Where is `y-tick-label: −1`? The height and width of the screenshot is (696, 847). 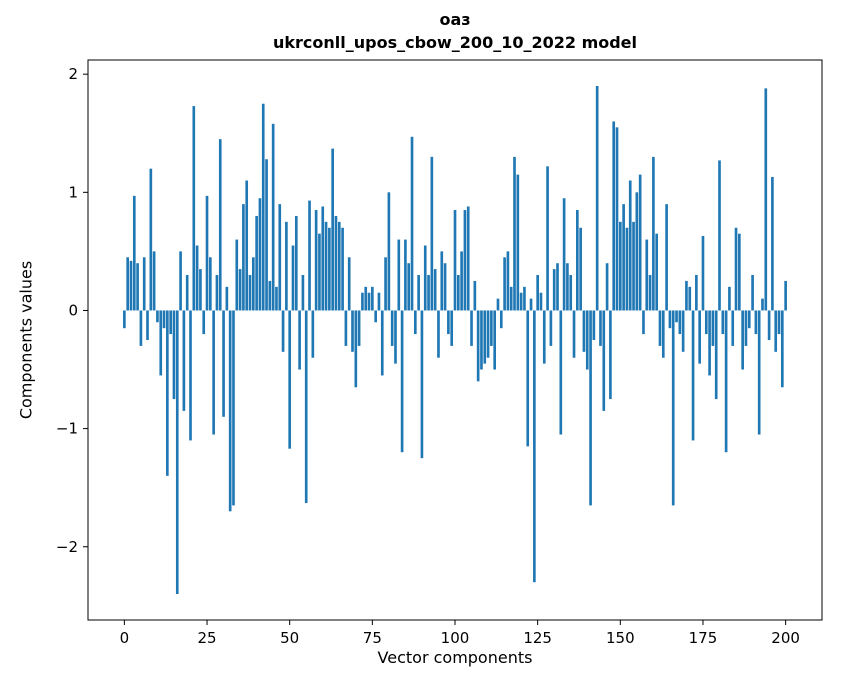
y-tick-label: −1 is located at coordinates (67, 429).